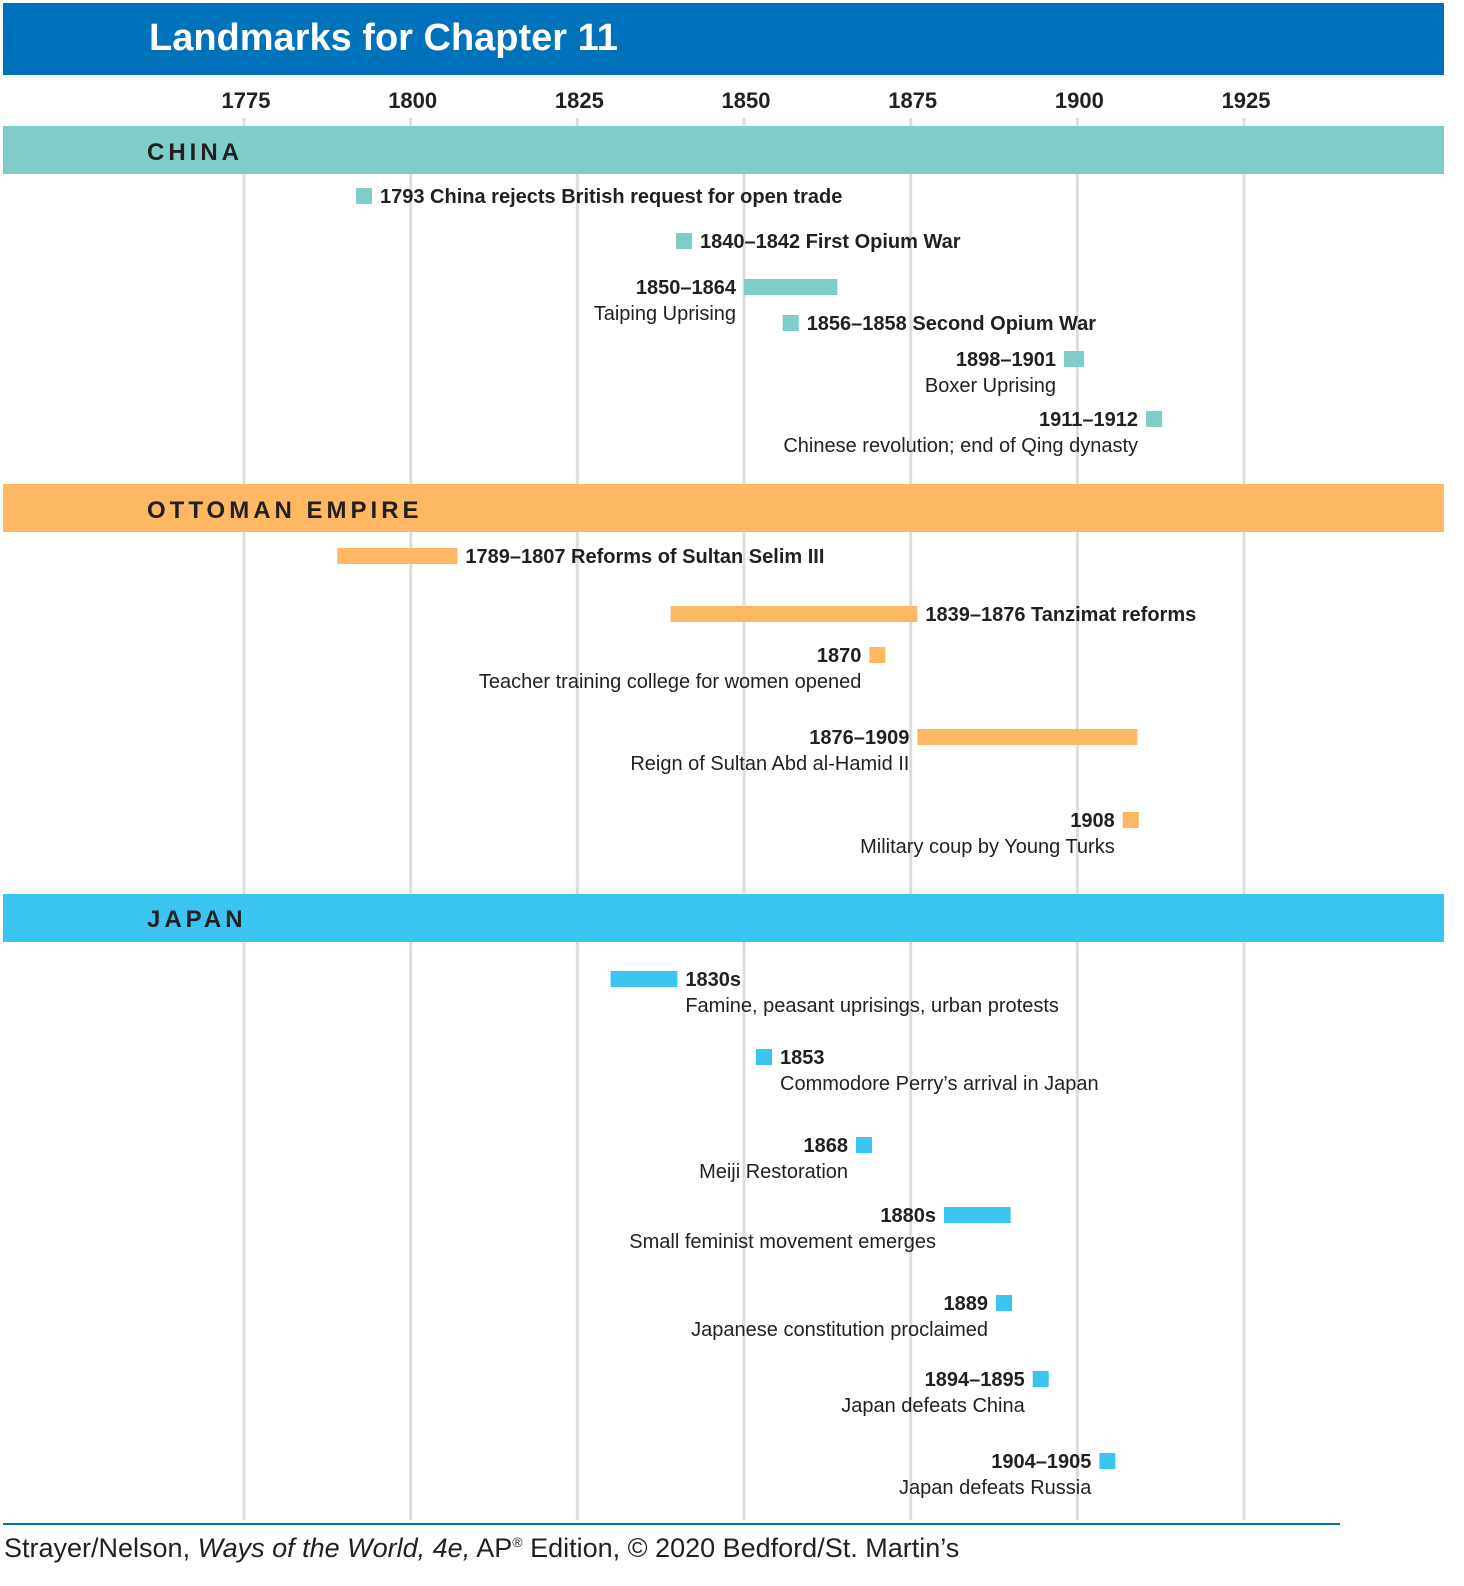  Describe the element at coordinates (857, 324) in the screenshot. I see `event-years-china-1856: 1856–1858` at that location.